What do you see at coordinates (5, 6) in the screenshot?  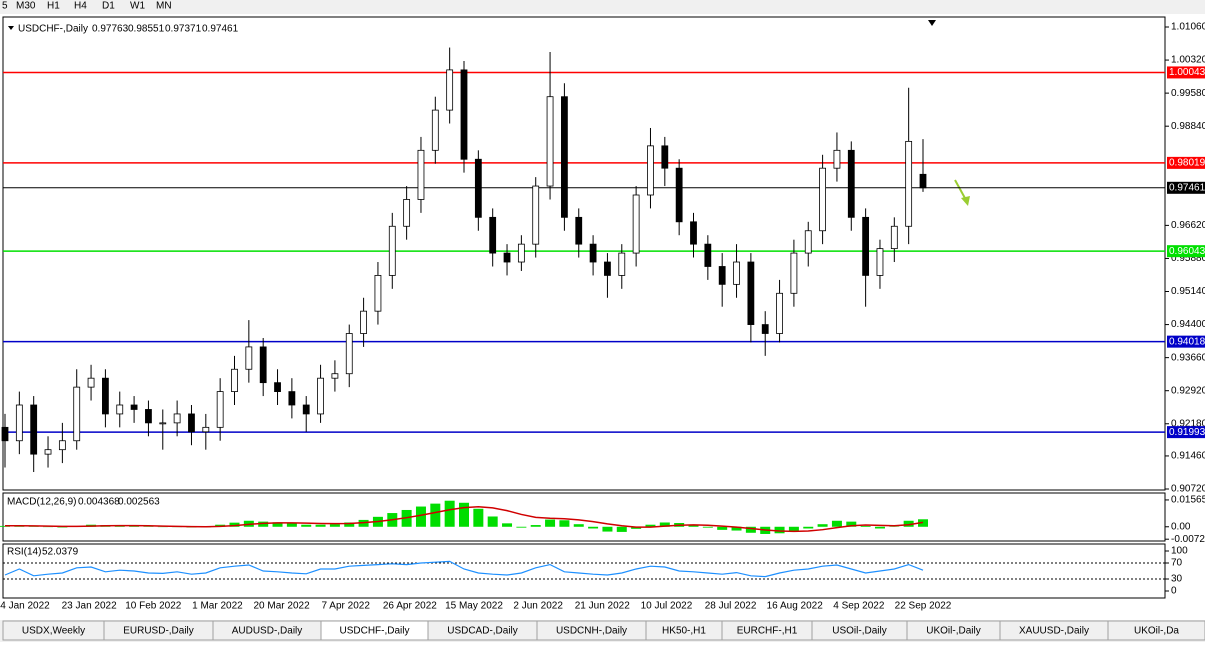 I see `timeframe-button: 5` at bounding box center [5, 6].